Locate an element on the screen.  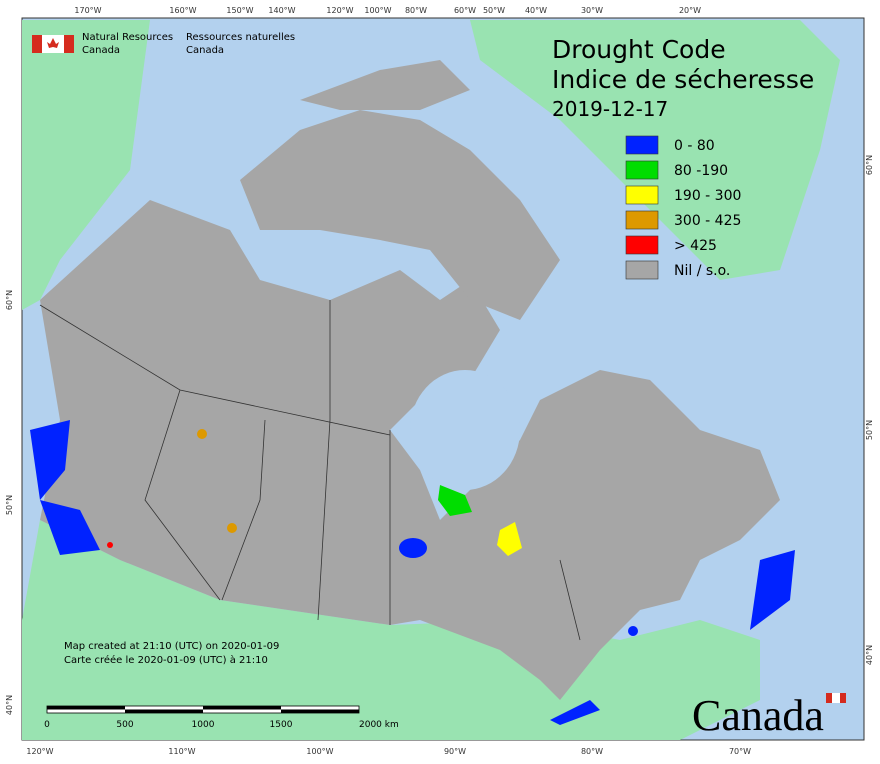
longitude-label: 20°W is located at coordinates (690, 10).